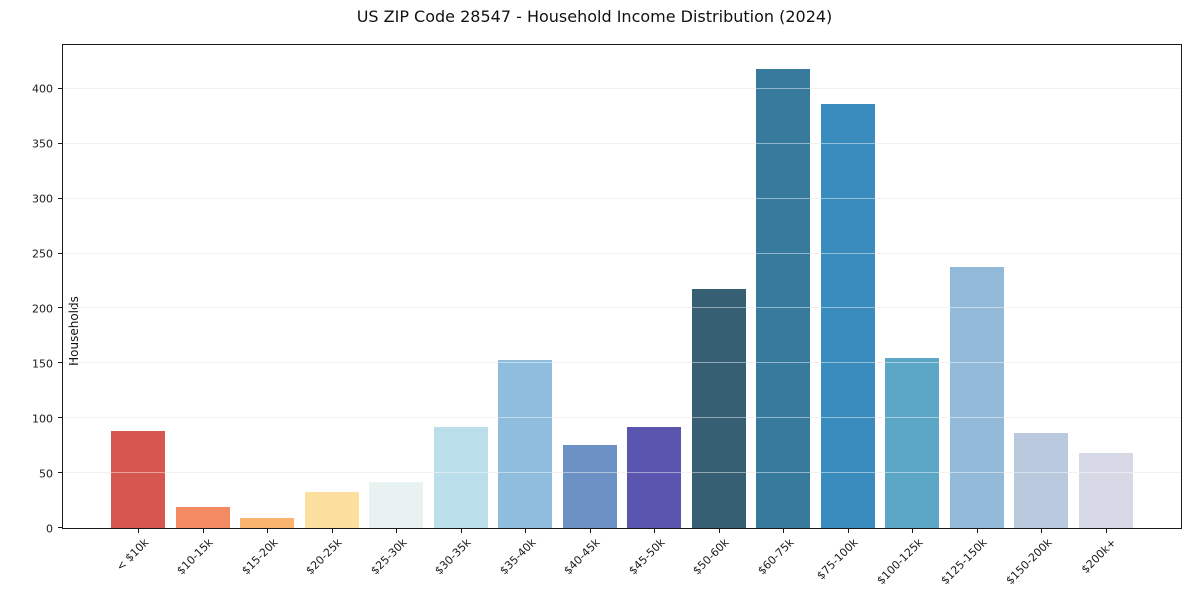 The height and width of the screenshot is (590, 1189). Describe the element at coordinates (396, 504) in the screenshot. I see `bar-$25-30k` at that location.